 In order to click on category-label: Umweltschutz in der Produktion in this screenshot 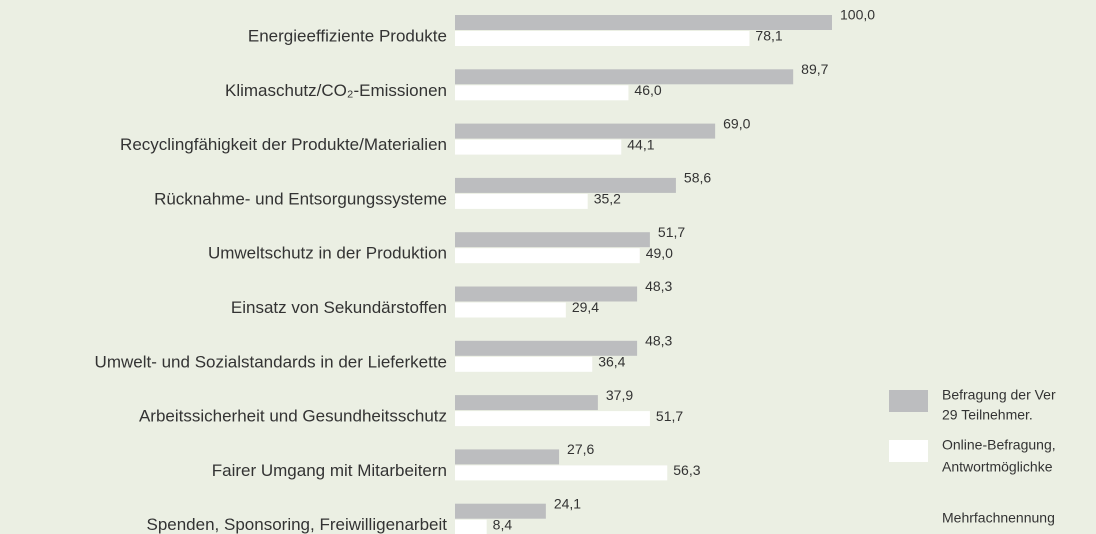, I will do `click(327, 253)`.